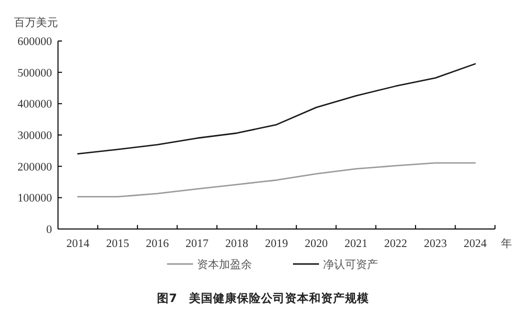 This screenshot has width=527, height=320. Describe the element at coordinates (35, 167) in the screenshot. I see `y-tick-label: 200000` at that location.